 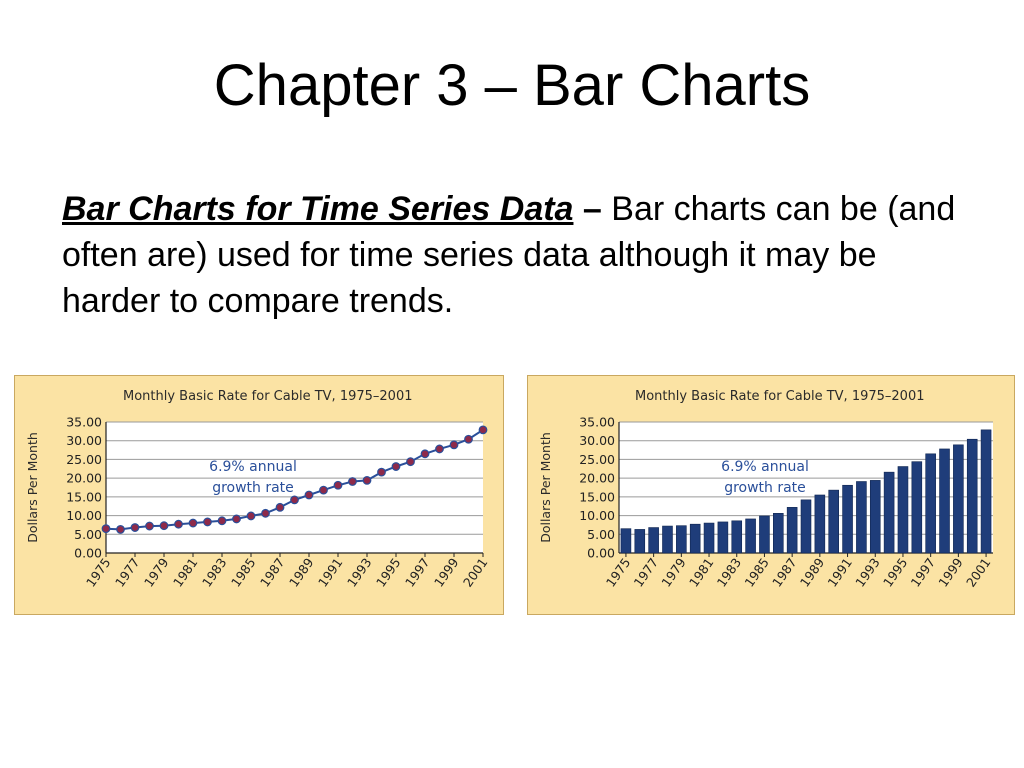 I want to click on y-tick-label: 5.00, so click(x=88, y=534).